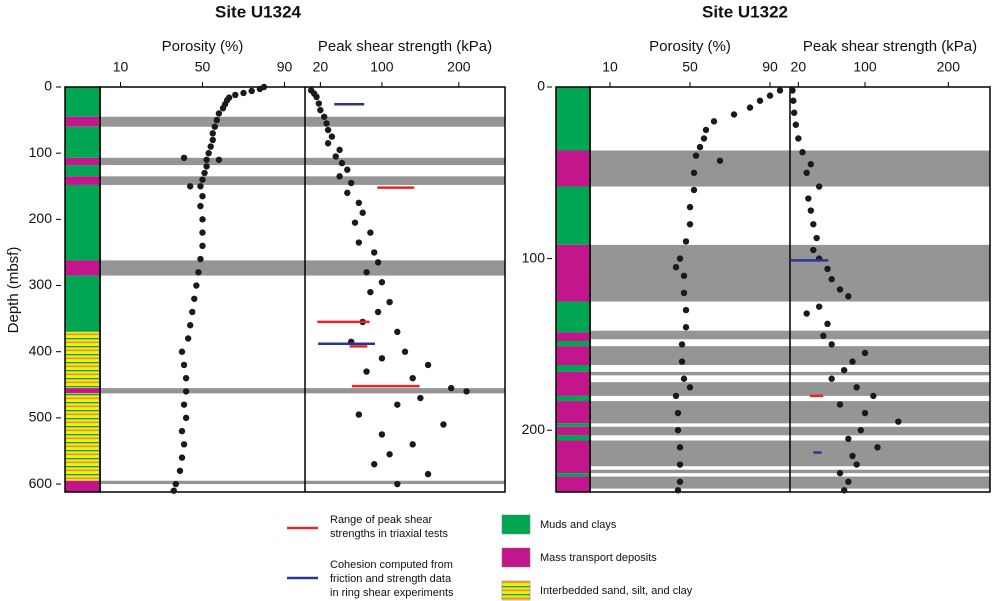  Describe the element at coordinates (598, 558) in the screenshot. I see `legend-label: Mass transport deposits` at that location.